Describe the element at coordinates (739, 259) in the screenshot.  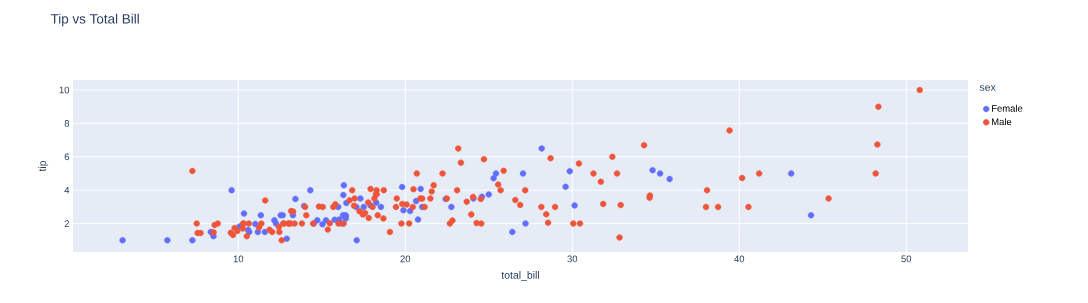
I see `x-tick-label: 40` at that location.